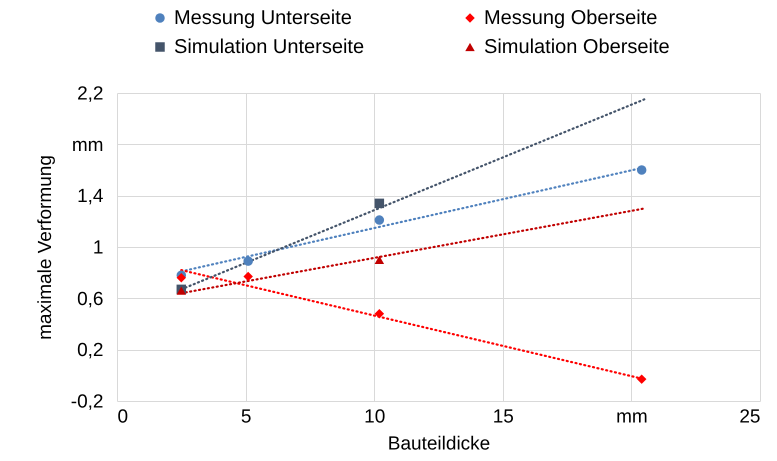 Image resolution: width=777 pixels, height=461 pixels. What do you see at coordinates (269, 47) in the screenshot?
I see `legend-label: Simulation Unterseite` at bounding box center [269, 47].